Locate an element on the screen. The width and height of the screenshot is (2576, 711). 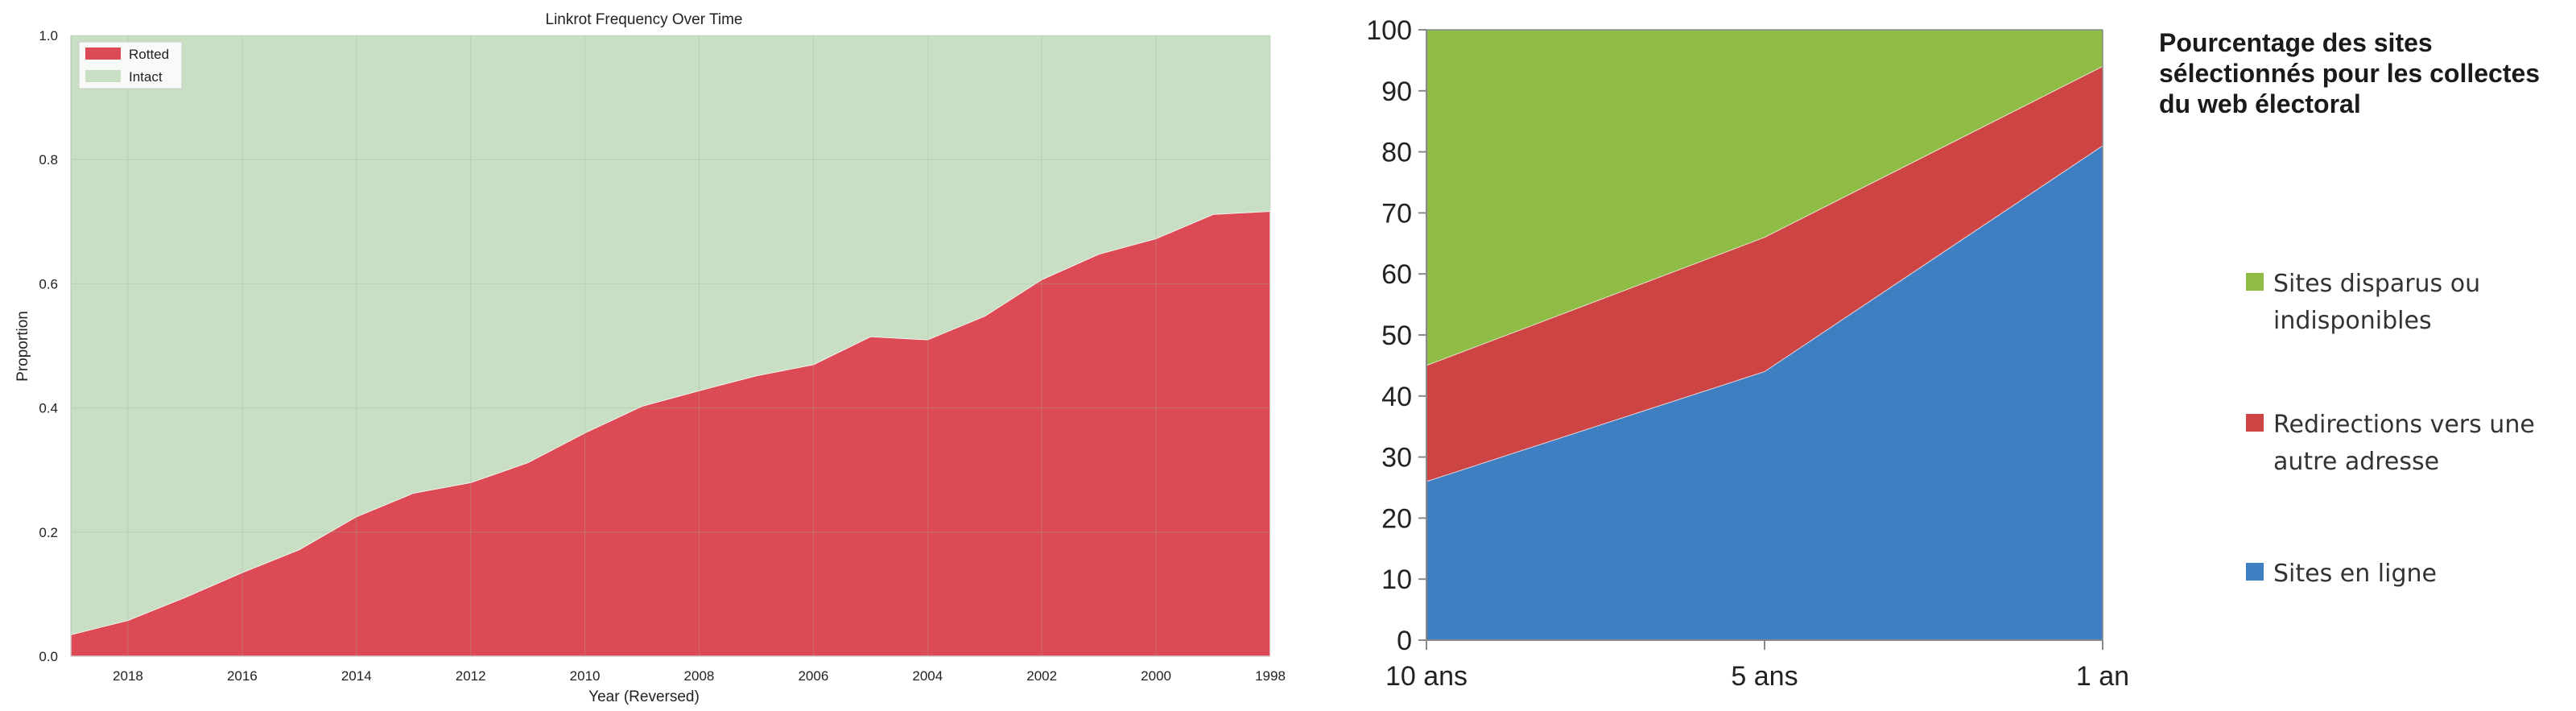
legend-item: Redirections vers une autre adresse is located at coordinates (2407, 444).